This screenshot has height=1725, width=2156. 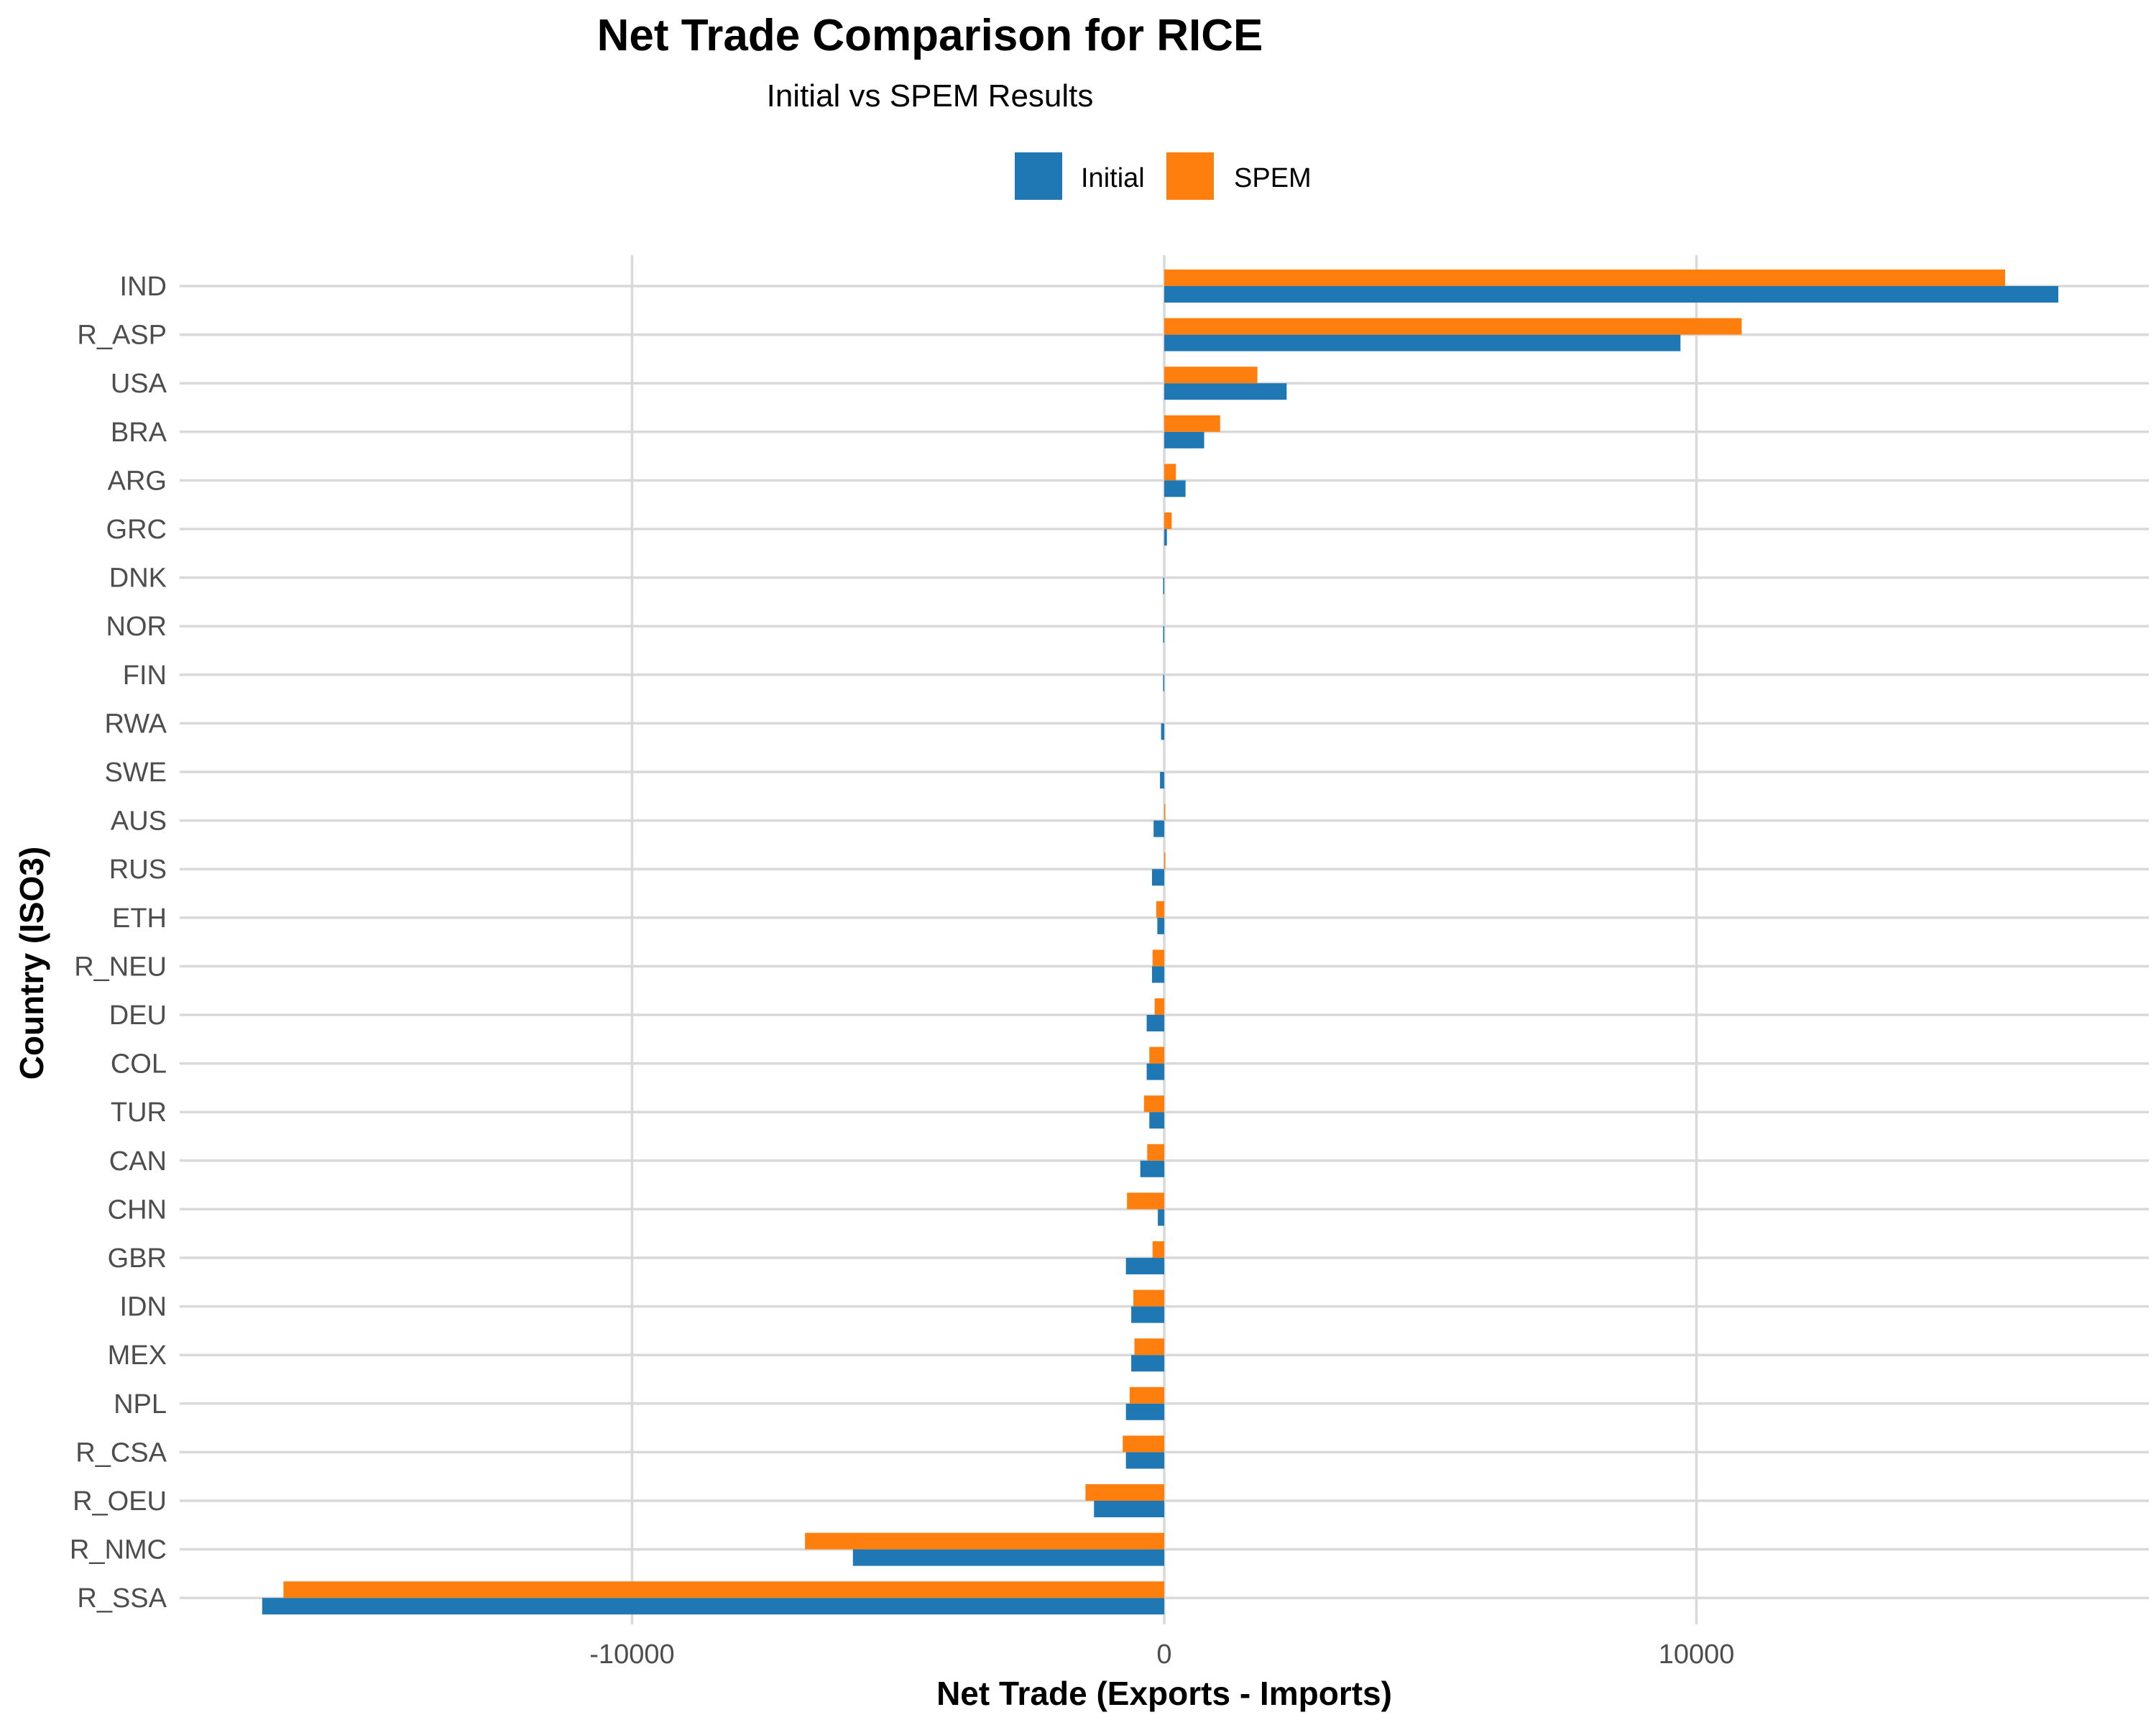 What do you see at coordinates (143, 287) in the screenshot?
I see `y-tick-label: IND` at bounding box center [143, 287].